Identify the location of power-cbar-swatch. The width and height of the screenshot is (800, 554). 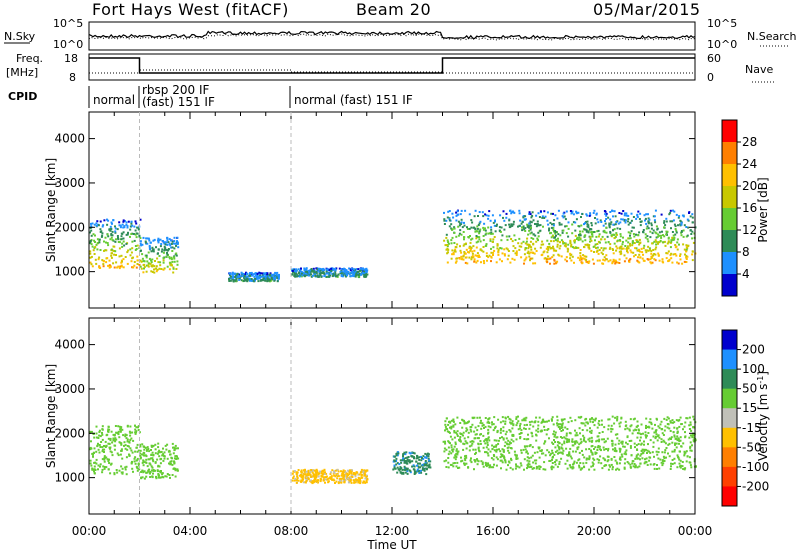
(729, 131).